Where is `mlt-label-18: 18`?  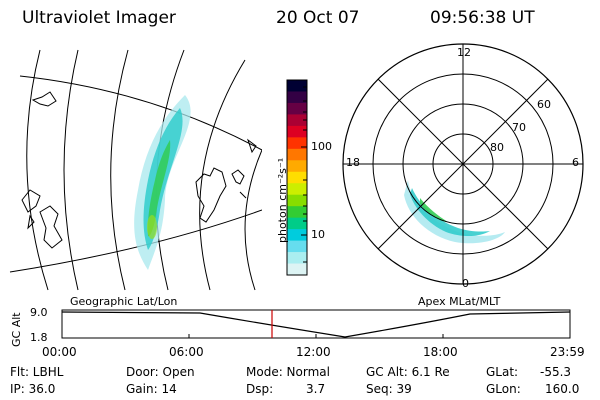 mlt-label-18: 18 is located at coordinates (353, 162).